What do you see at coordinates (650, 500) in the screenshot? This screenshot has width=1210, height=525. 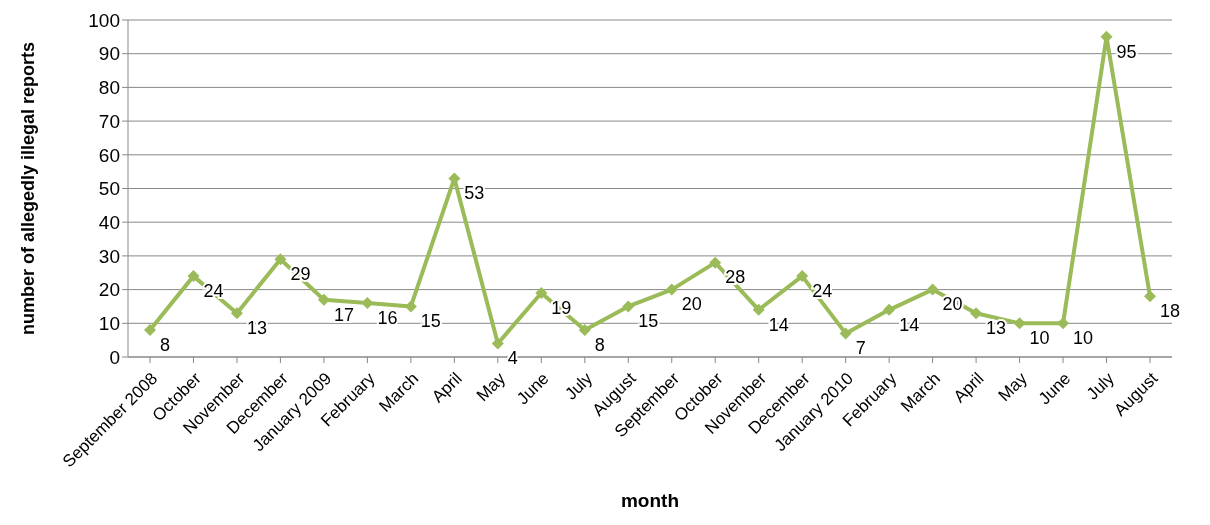 I see `x-axis-title: month` at bounding box center [650, 500].